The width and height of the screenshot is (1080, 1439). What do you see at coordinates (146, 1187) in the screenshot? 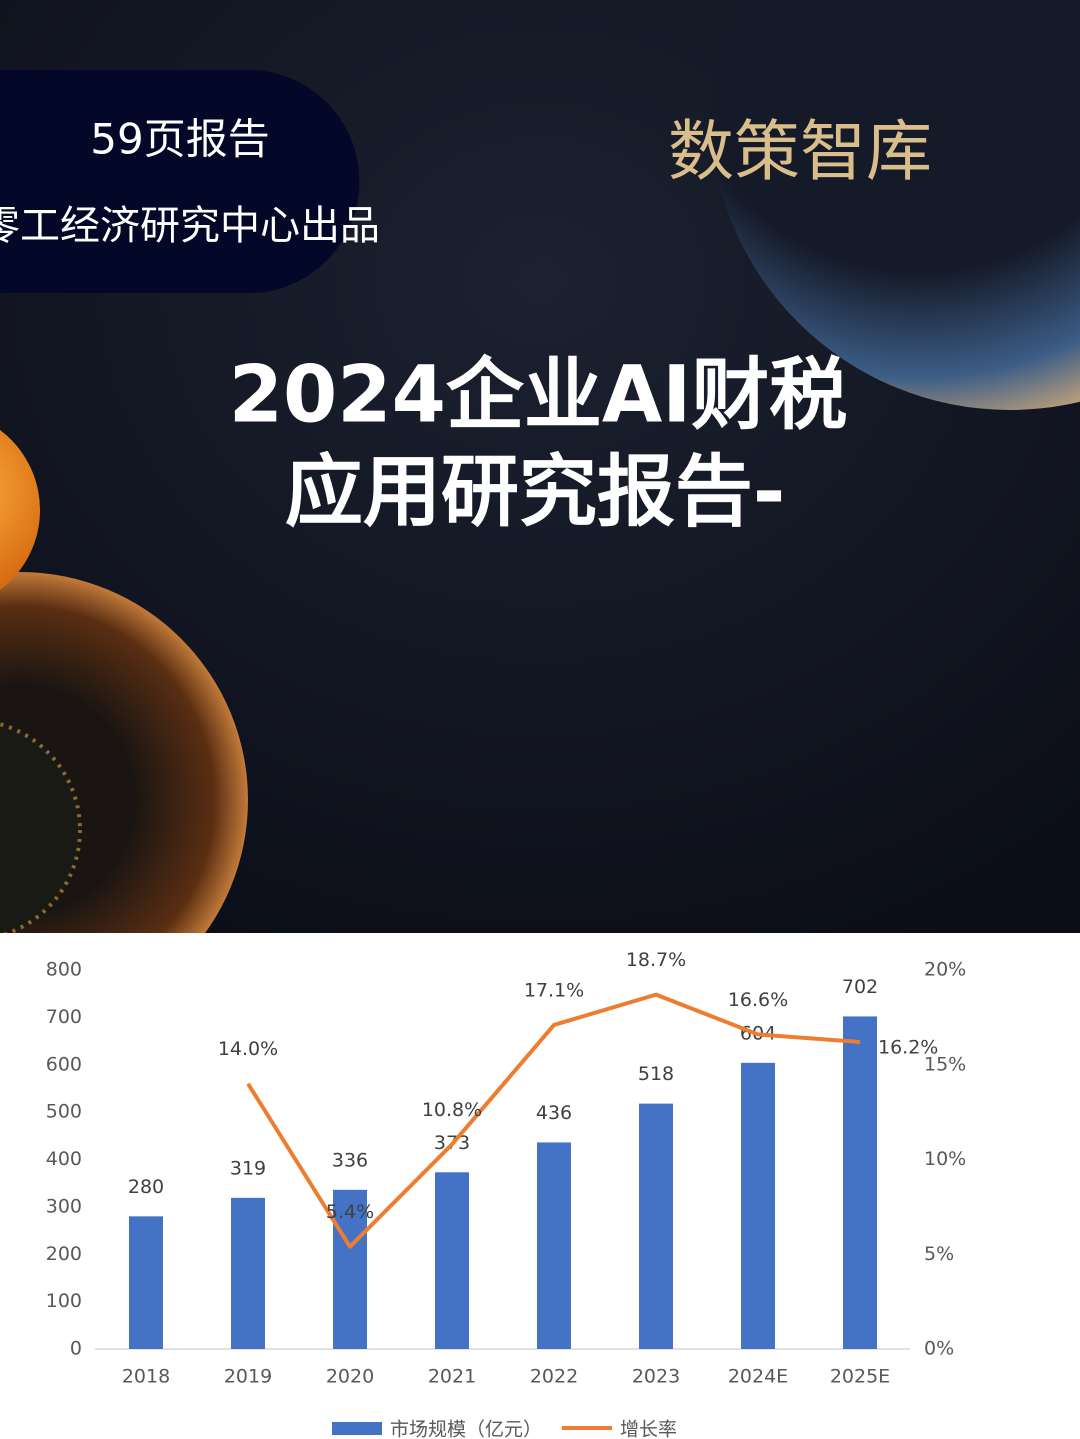
I see `bar-value-label: 280` at bounding box center [146, 1187].